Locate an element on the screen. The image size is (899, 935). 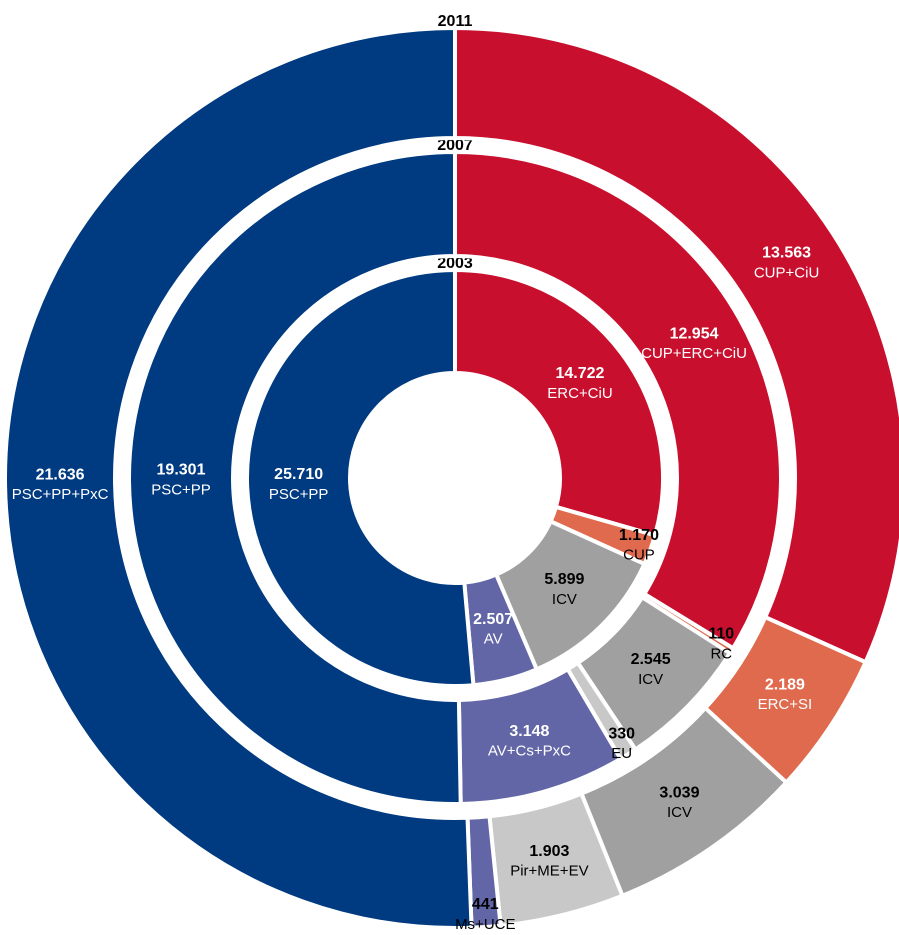
category-label: RC is located at coordinates (721, 653).